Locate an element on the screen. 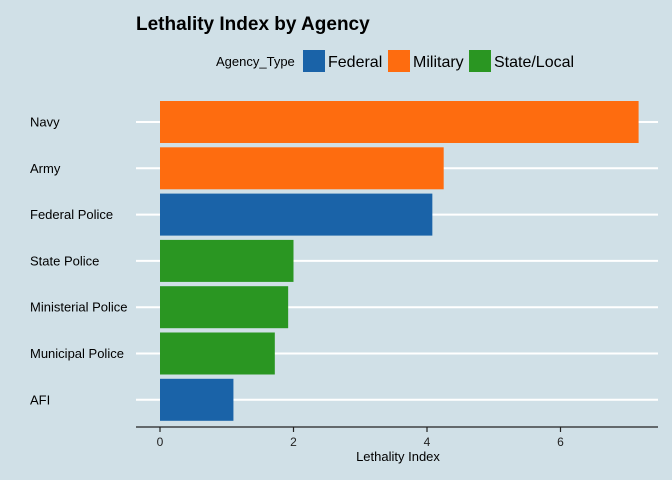 The height and width of the screenshot is (480, 672). category-label: Ministerial Police is located at coordinates (79, 307).